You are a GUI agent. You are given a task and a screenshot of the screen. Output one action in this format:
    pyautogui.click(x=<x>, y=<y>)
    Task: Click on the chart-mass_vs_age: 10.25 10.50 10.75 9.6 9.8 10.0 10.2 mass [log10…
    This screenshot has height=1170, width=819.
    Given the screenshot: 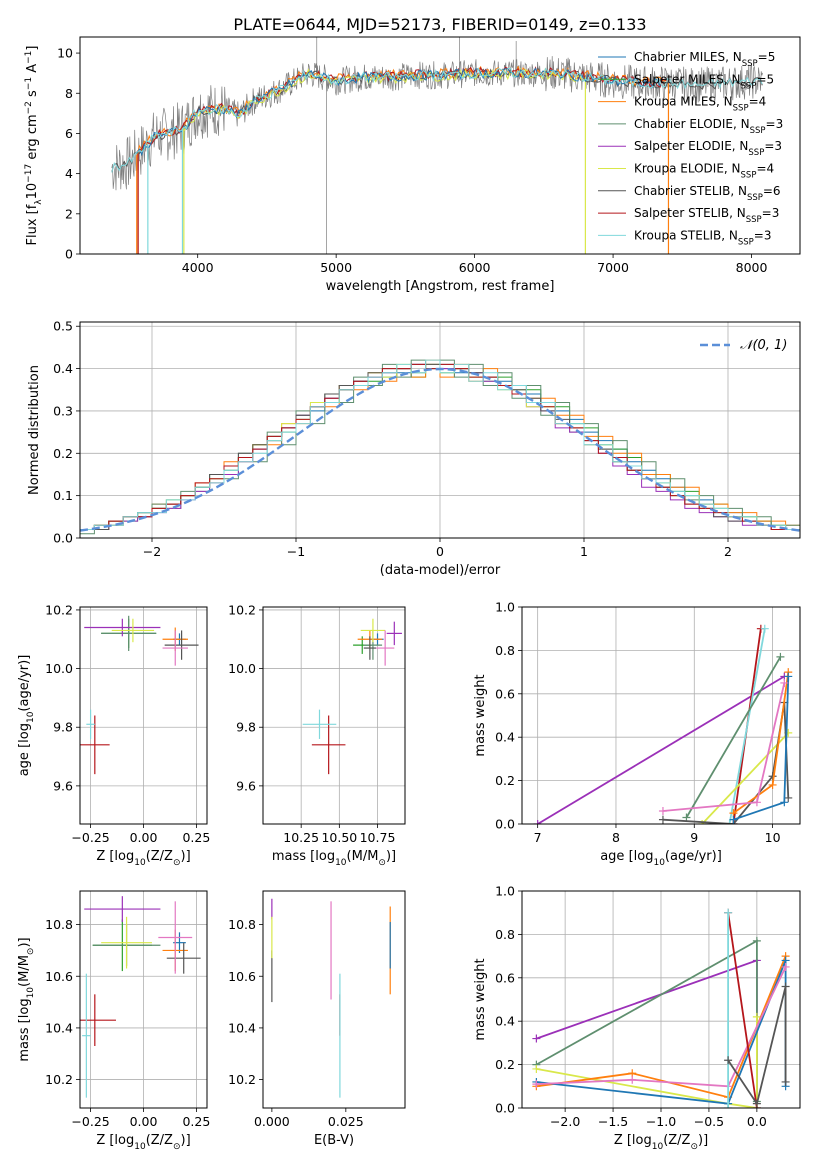 What is the action you would take?
    pyautogui.click(x=317, y=735)
    